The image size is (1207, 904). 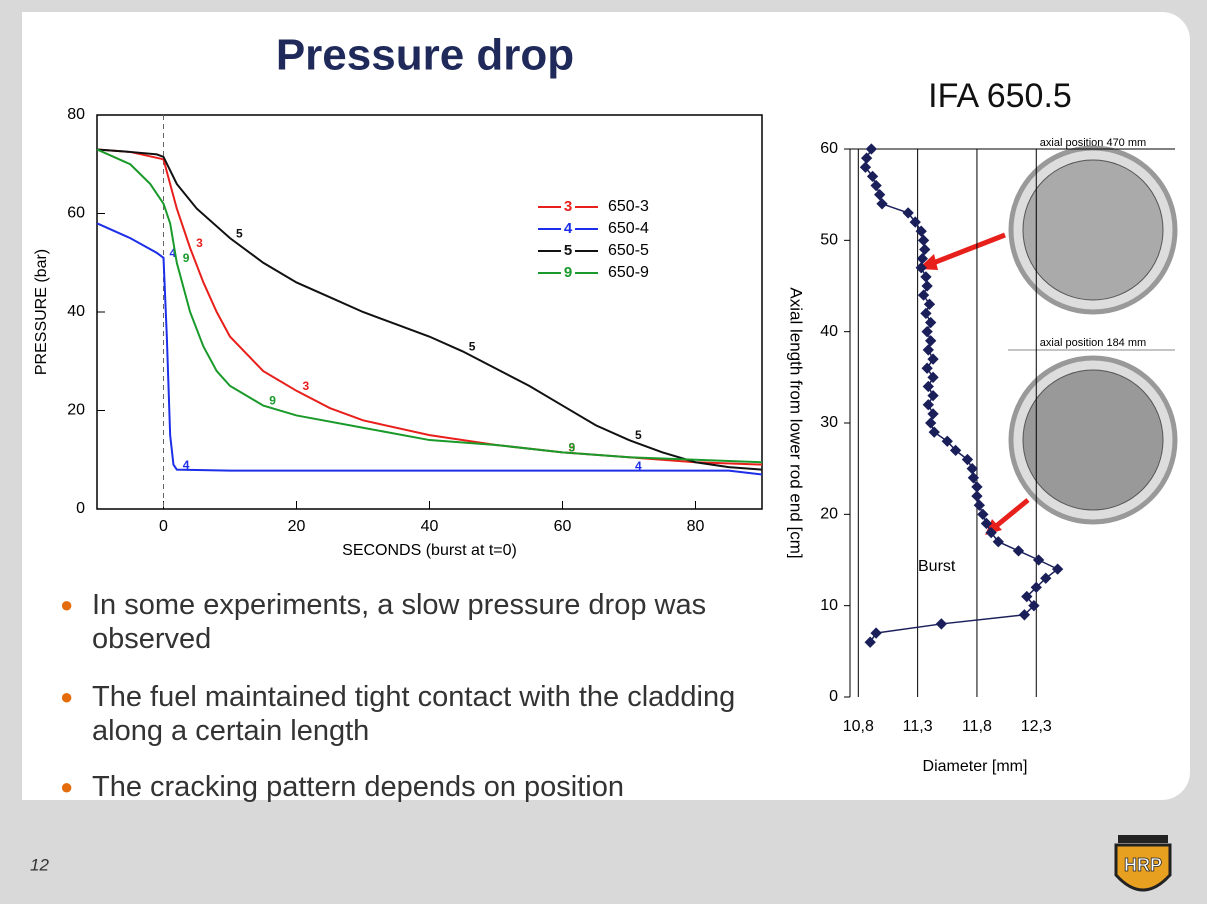 What do you see at coordinates (696, 526) in the screenshot?
I see `x-tick-label: 80` at bounding box center [696, 526].